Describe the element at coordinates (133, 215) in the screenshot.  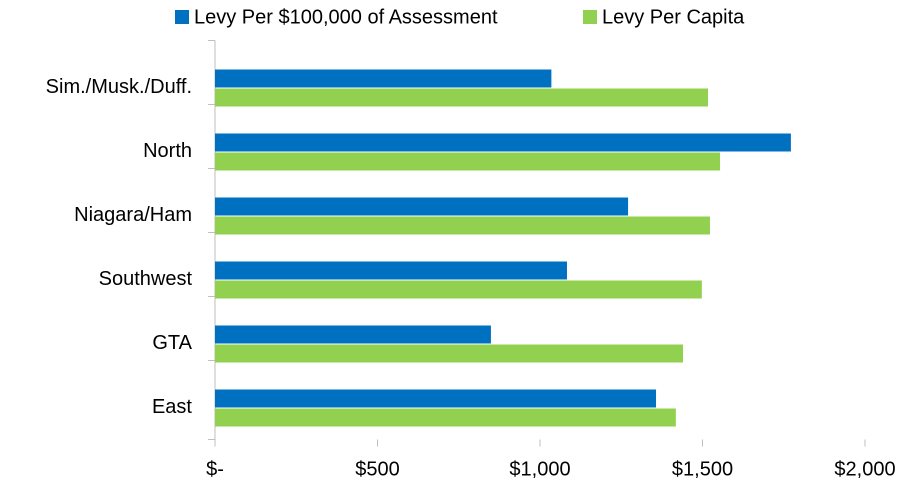
I see `y-tick-label: Niagara/Ham` at that location.